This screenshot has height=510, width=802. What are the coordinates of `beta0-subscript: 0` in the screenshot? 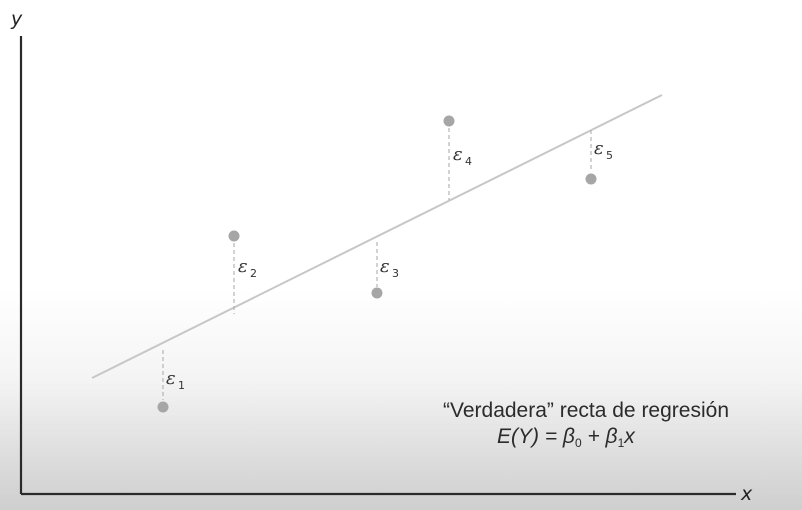 It's located at (578, 443).